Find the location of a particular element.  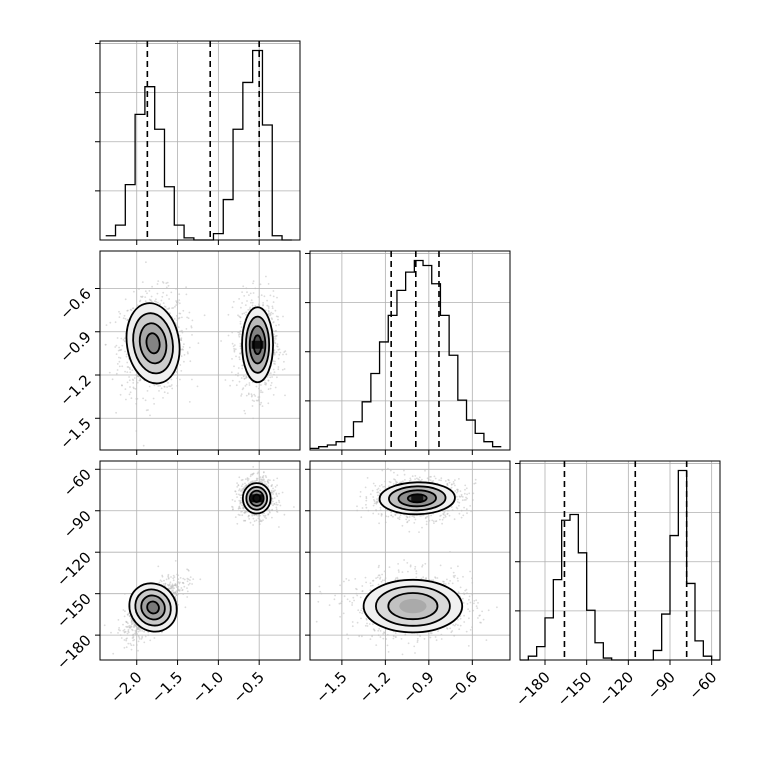

x-tick-label: −90 is located at coordinates (661, 685).